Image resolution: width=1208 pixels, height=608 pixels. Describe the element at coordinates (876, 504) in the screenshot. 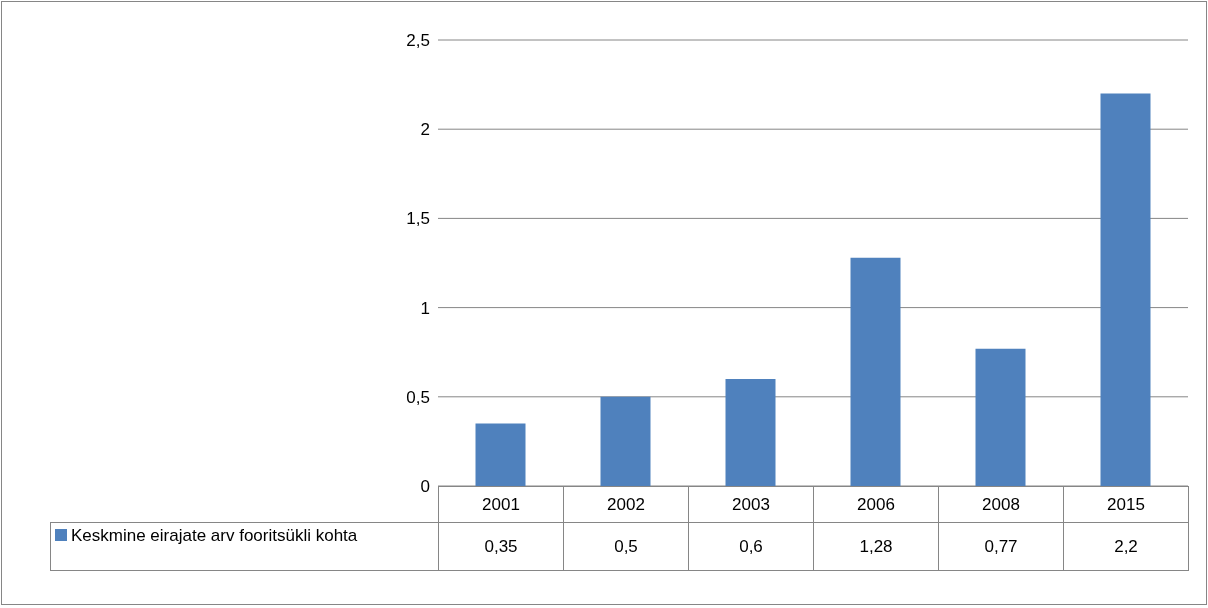

I see `x-tick-label: 2006` at that location.